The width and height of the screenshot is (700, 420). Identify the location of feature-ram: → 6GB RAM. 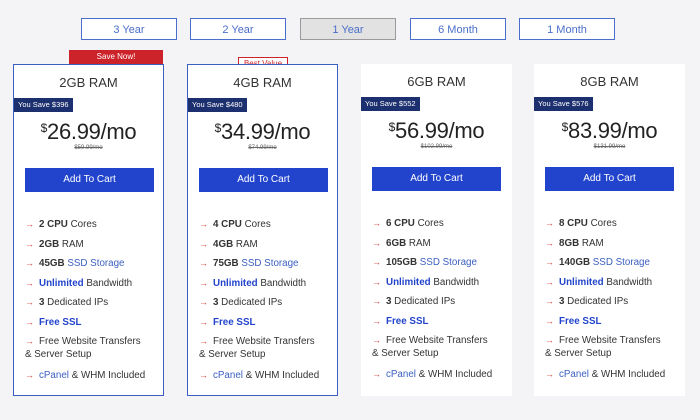
(401, 243).